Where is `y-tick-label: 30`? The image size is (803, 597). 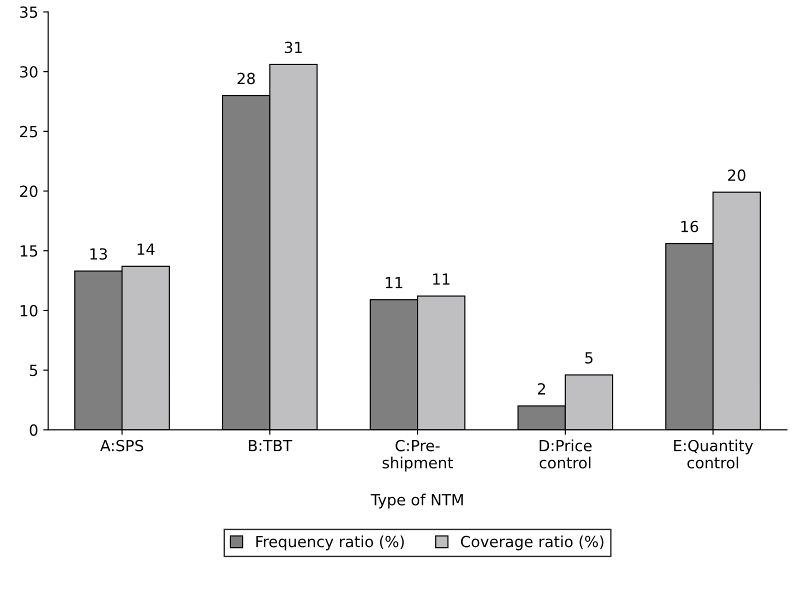 y-tick-label: 30 is located at coordinates (29, 72).